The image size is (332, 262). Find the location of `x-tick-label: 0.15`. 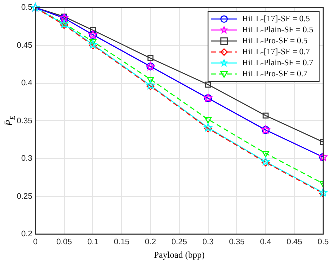

x-tick-label: 0.15 is located at coordinates (122, 241).